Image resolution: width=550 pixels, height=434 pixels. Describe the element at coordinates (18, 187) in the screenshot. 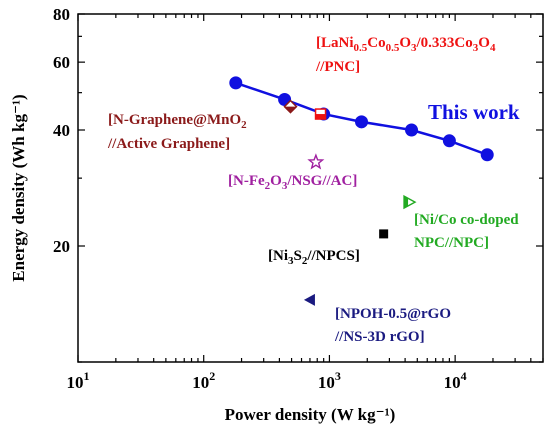

I see `y-axis-title: Energy density (Wh kg⁻¹)` at that location.